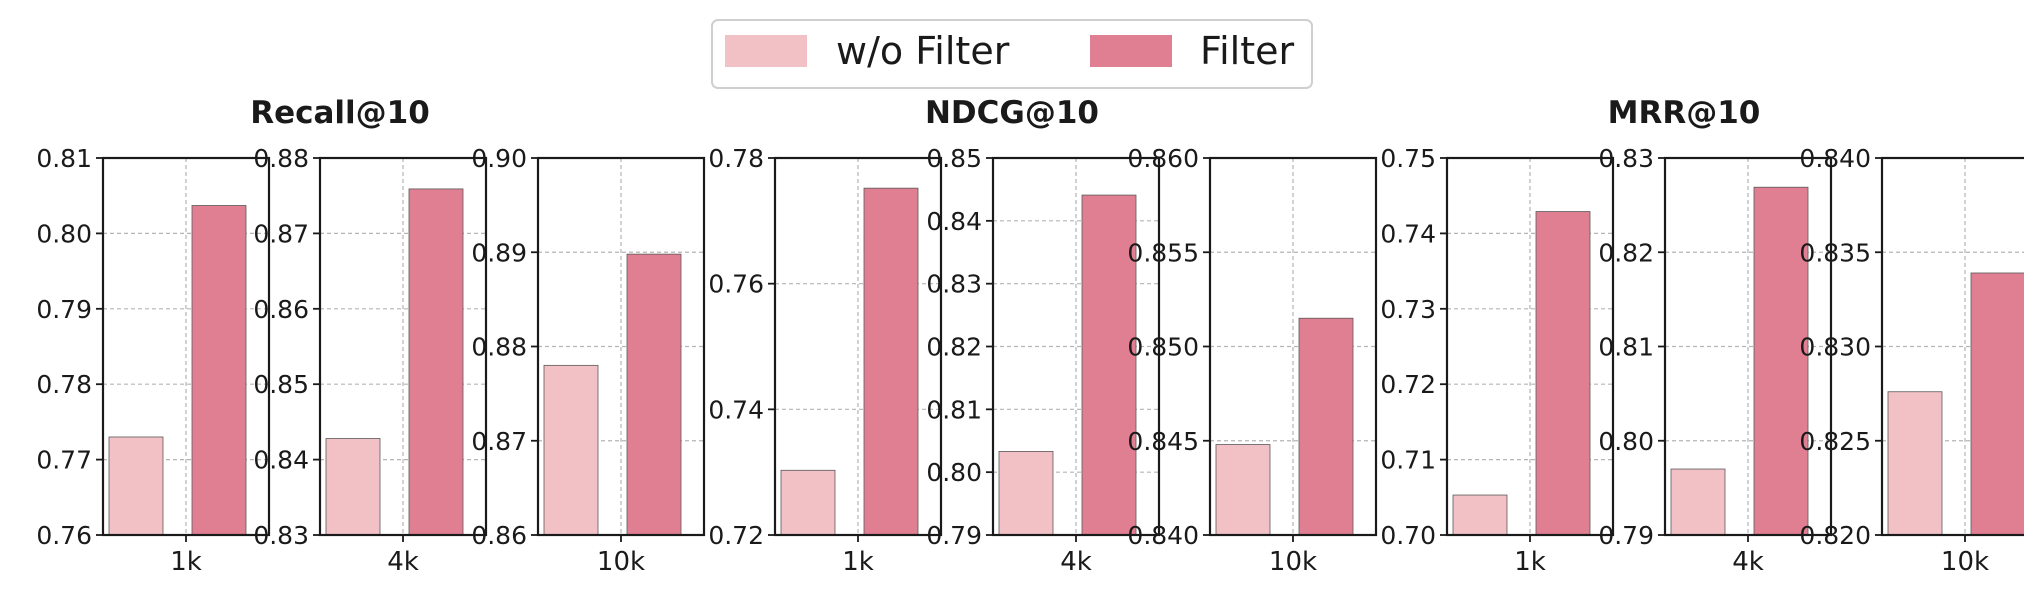 This screenshot has width=2024, height=603. I want to click on bar-mrr-10-1k-filter, so click(1563, 373).